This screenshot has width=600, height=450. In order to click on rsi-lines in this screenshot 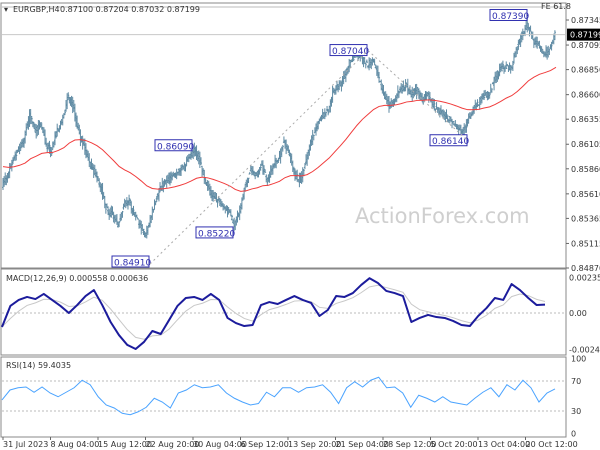, I will do `click(283, 396)`.